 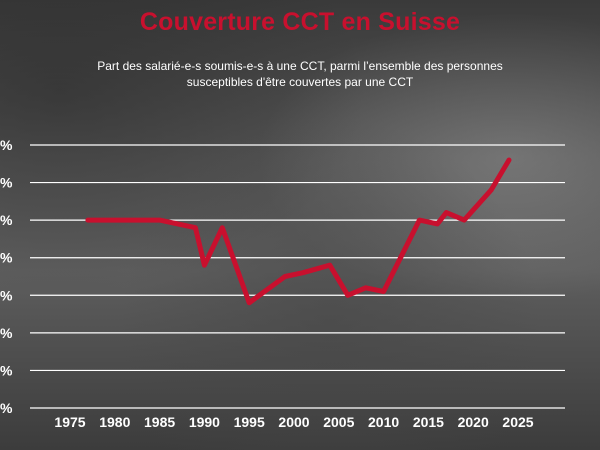 What do you see at coordinates (249, 422) in the screenshot?
I see `x-tick-label: 1995` at bounding box center [249, 422].